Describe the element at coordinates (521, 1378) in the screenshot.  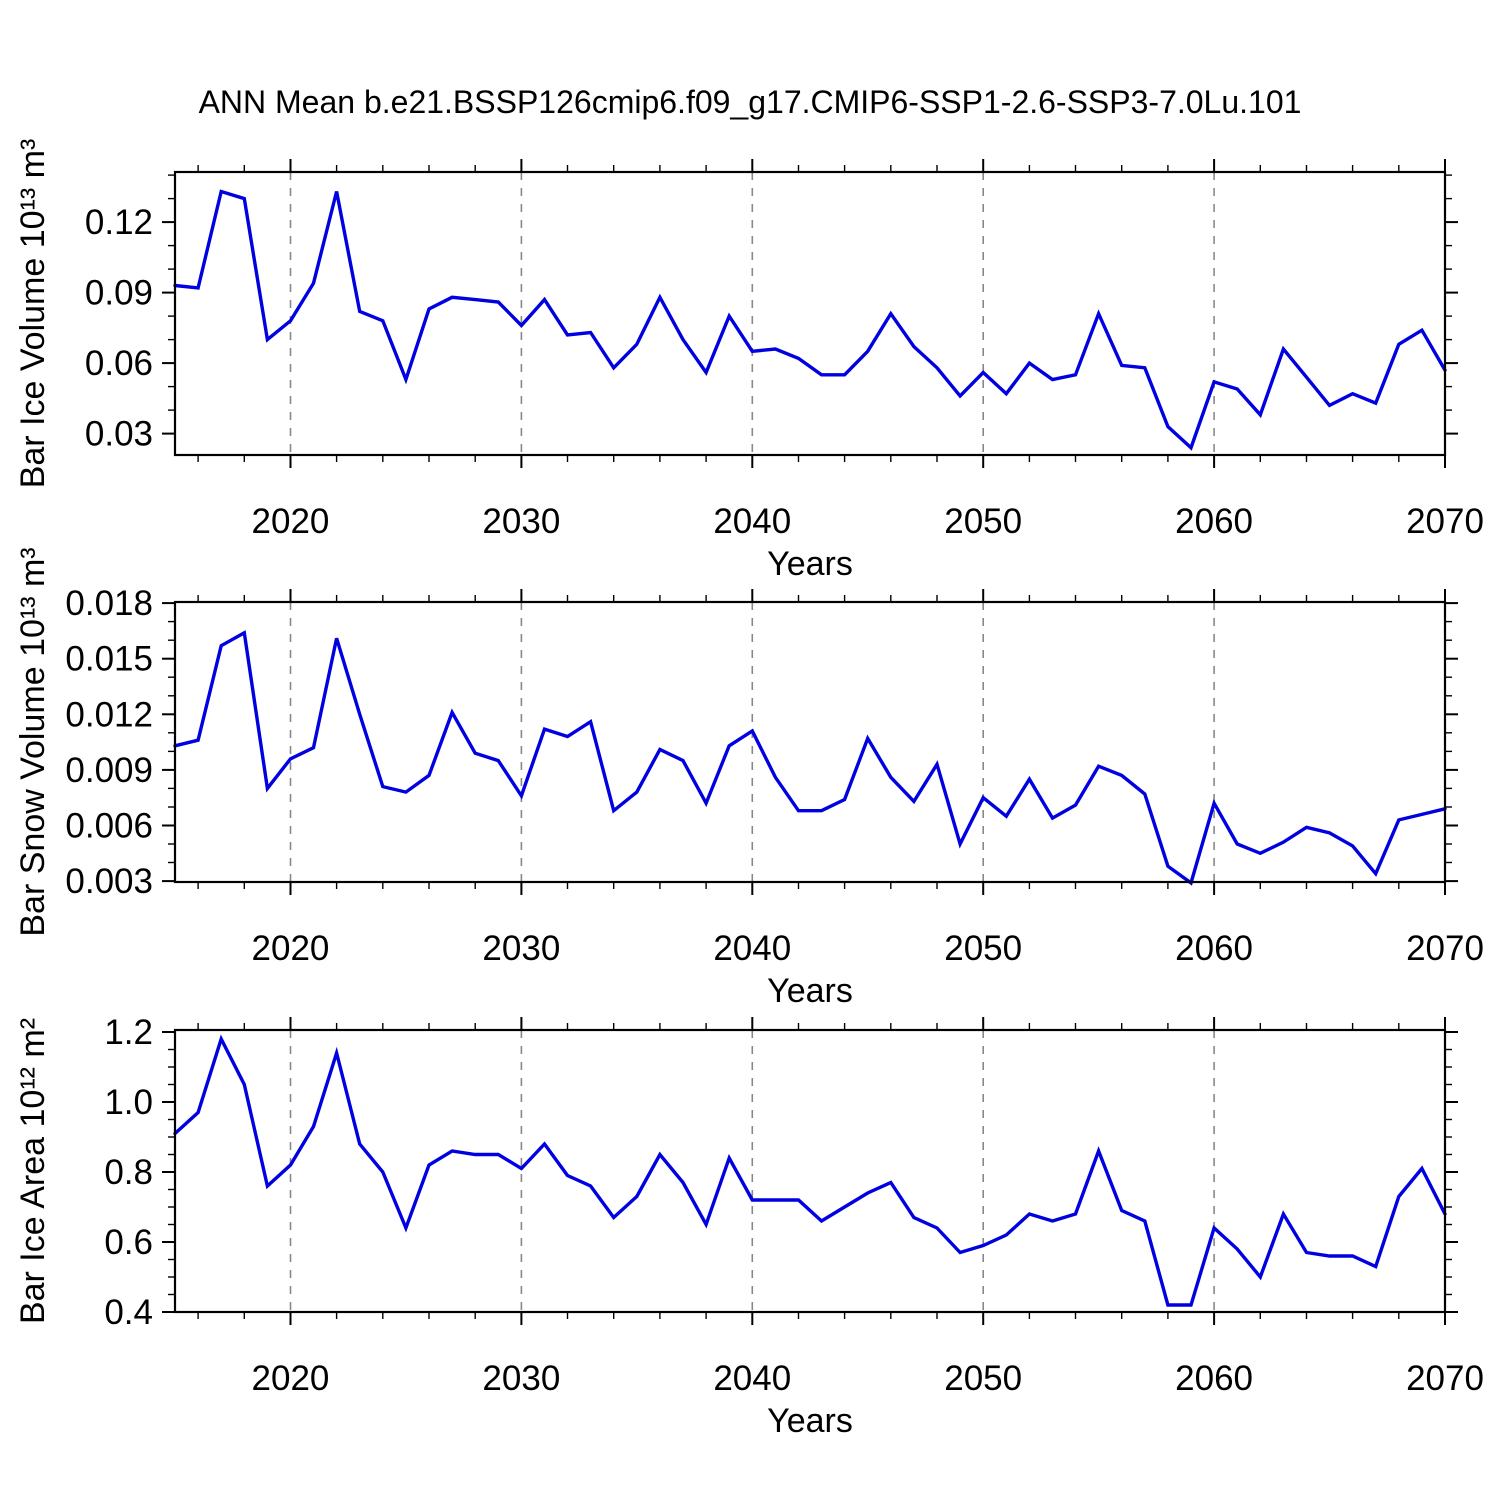
I see `panel-3-x-tick-label: 2030` at that location.